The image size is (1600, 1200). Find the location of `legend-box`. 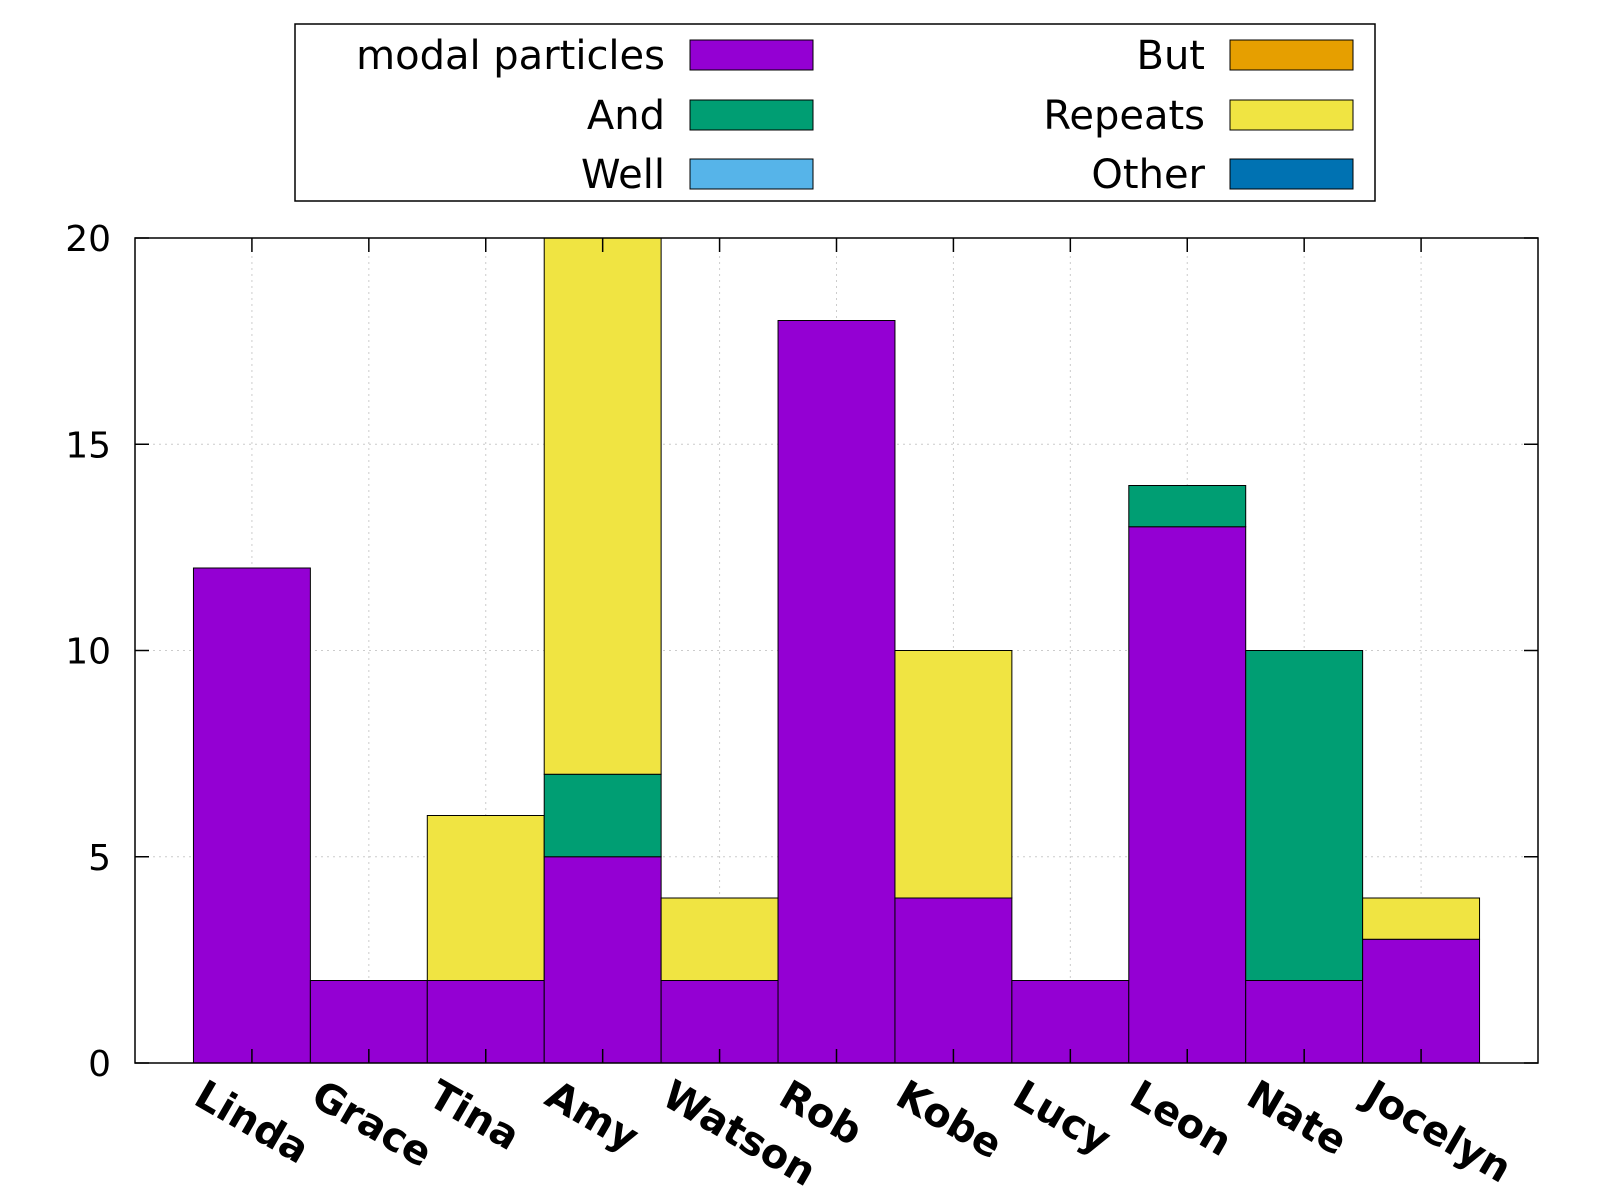

legend-box is located at coordinates (835, 112).